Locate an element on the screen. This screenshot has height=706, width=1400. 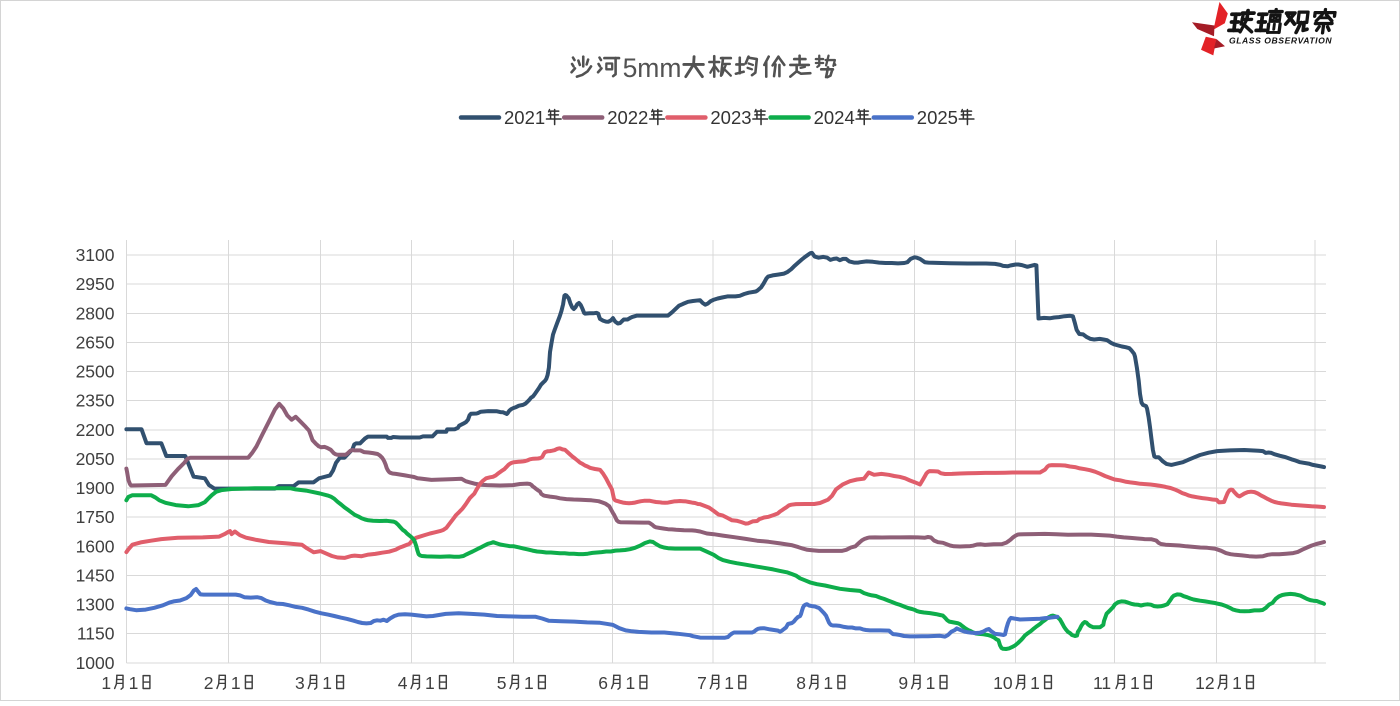
svg-text: 7 is located at coordinates (702, 683).